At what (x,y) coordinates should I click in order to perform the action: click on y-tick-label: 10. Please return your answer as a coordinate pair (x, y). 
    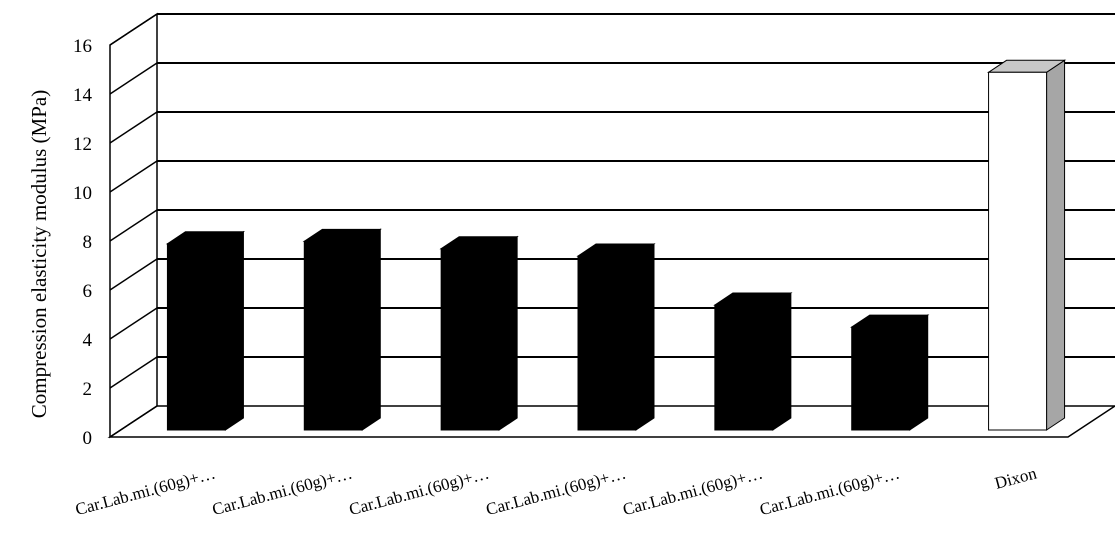
    Looking at the image, I should click on (82, 193).